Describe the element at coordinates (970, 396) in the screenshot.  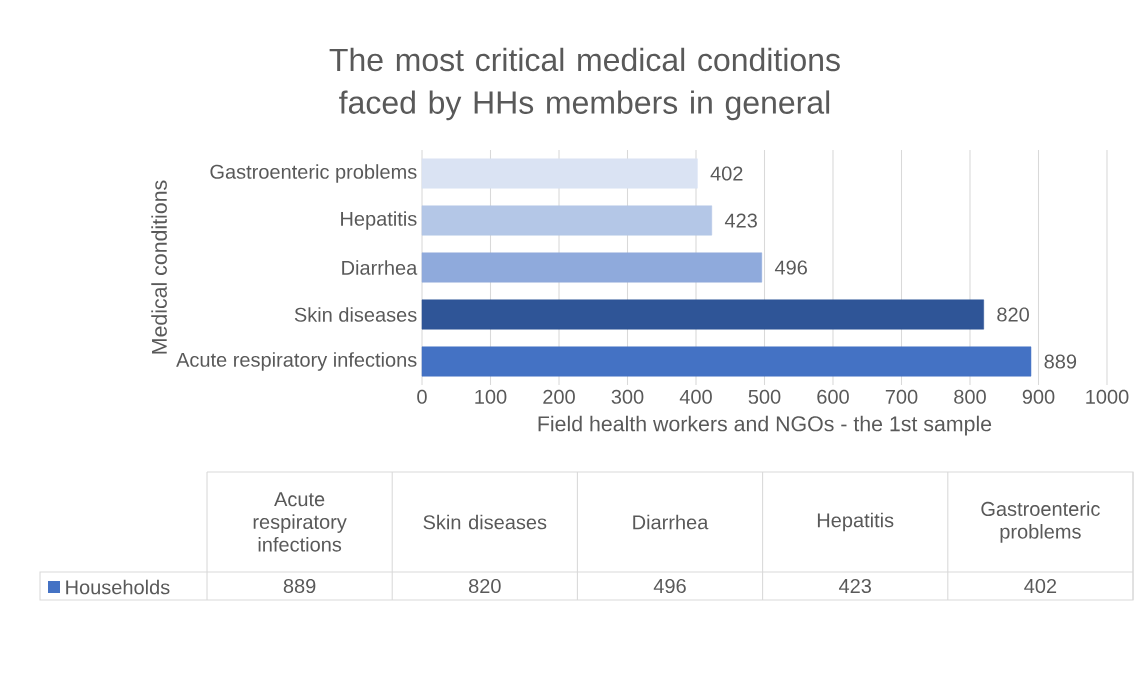
I see `x-tick-label: 800` at that location.